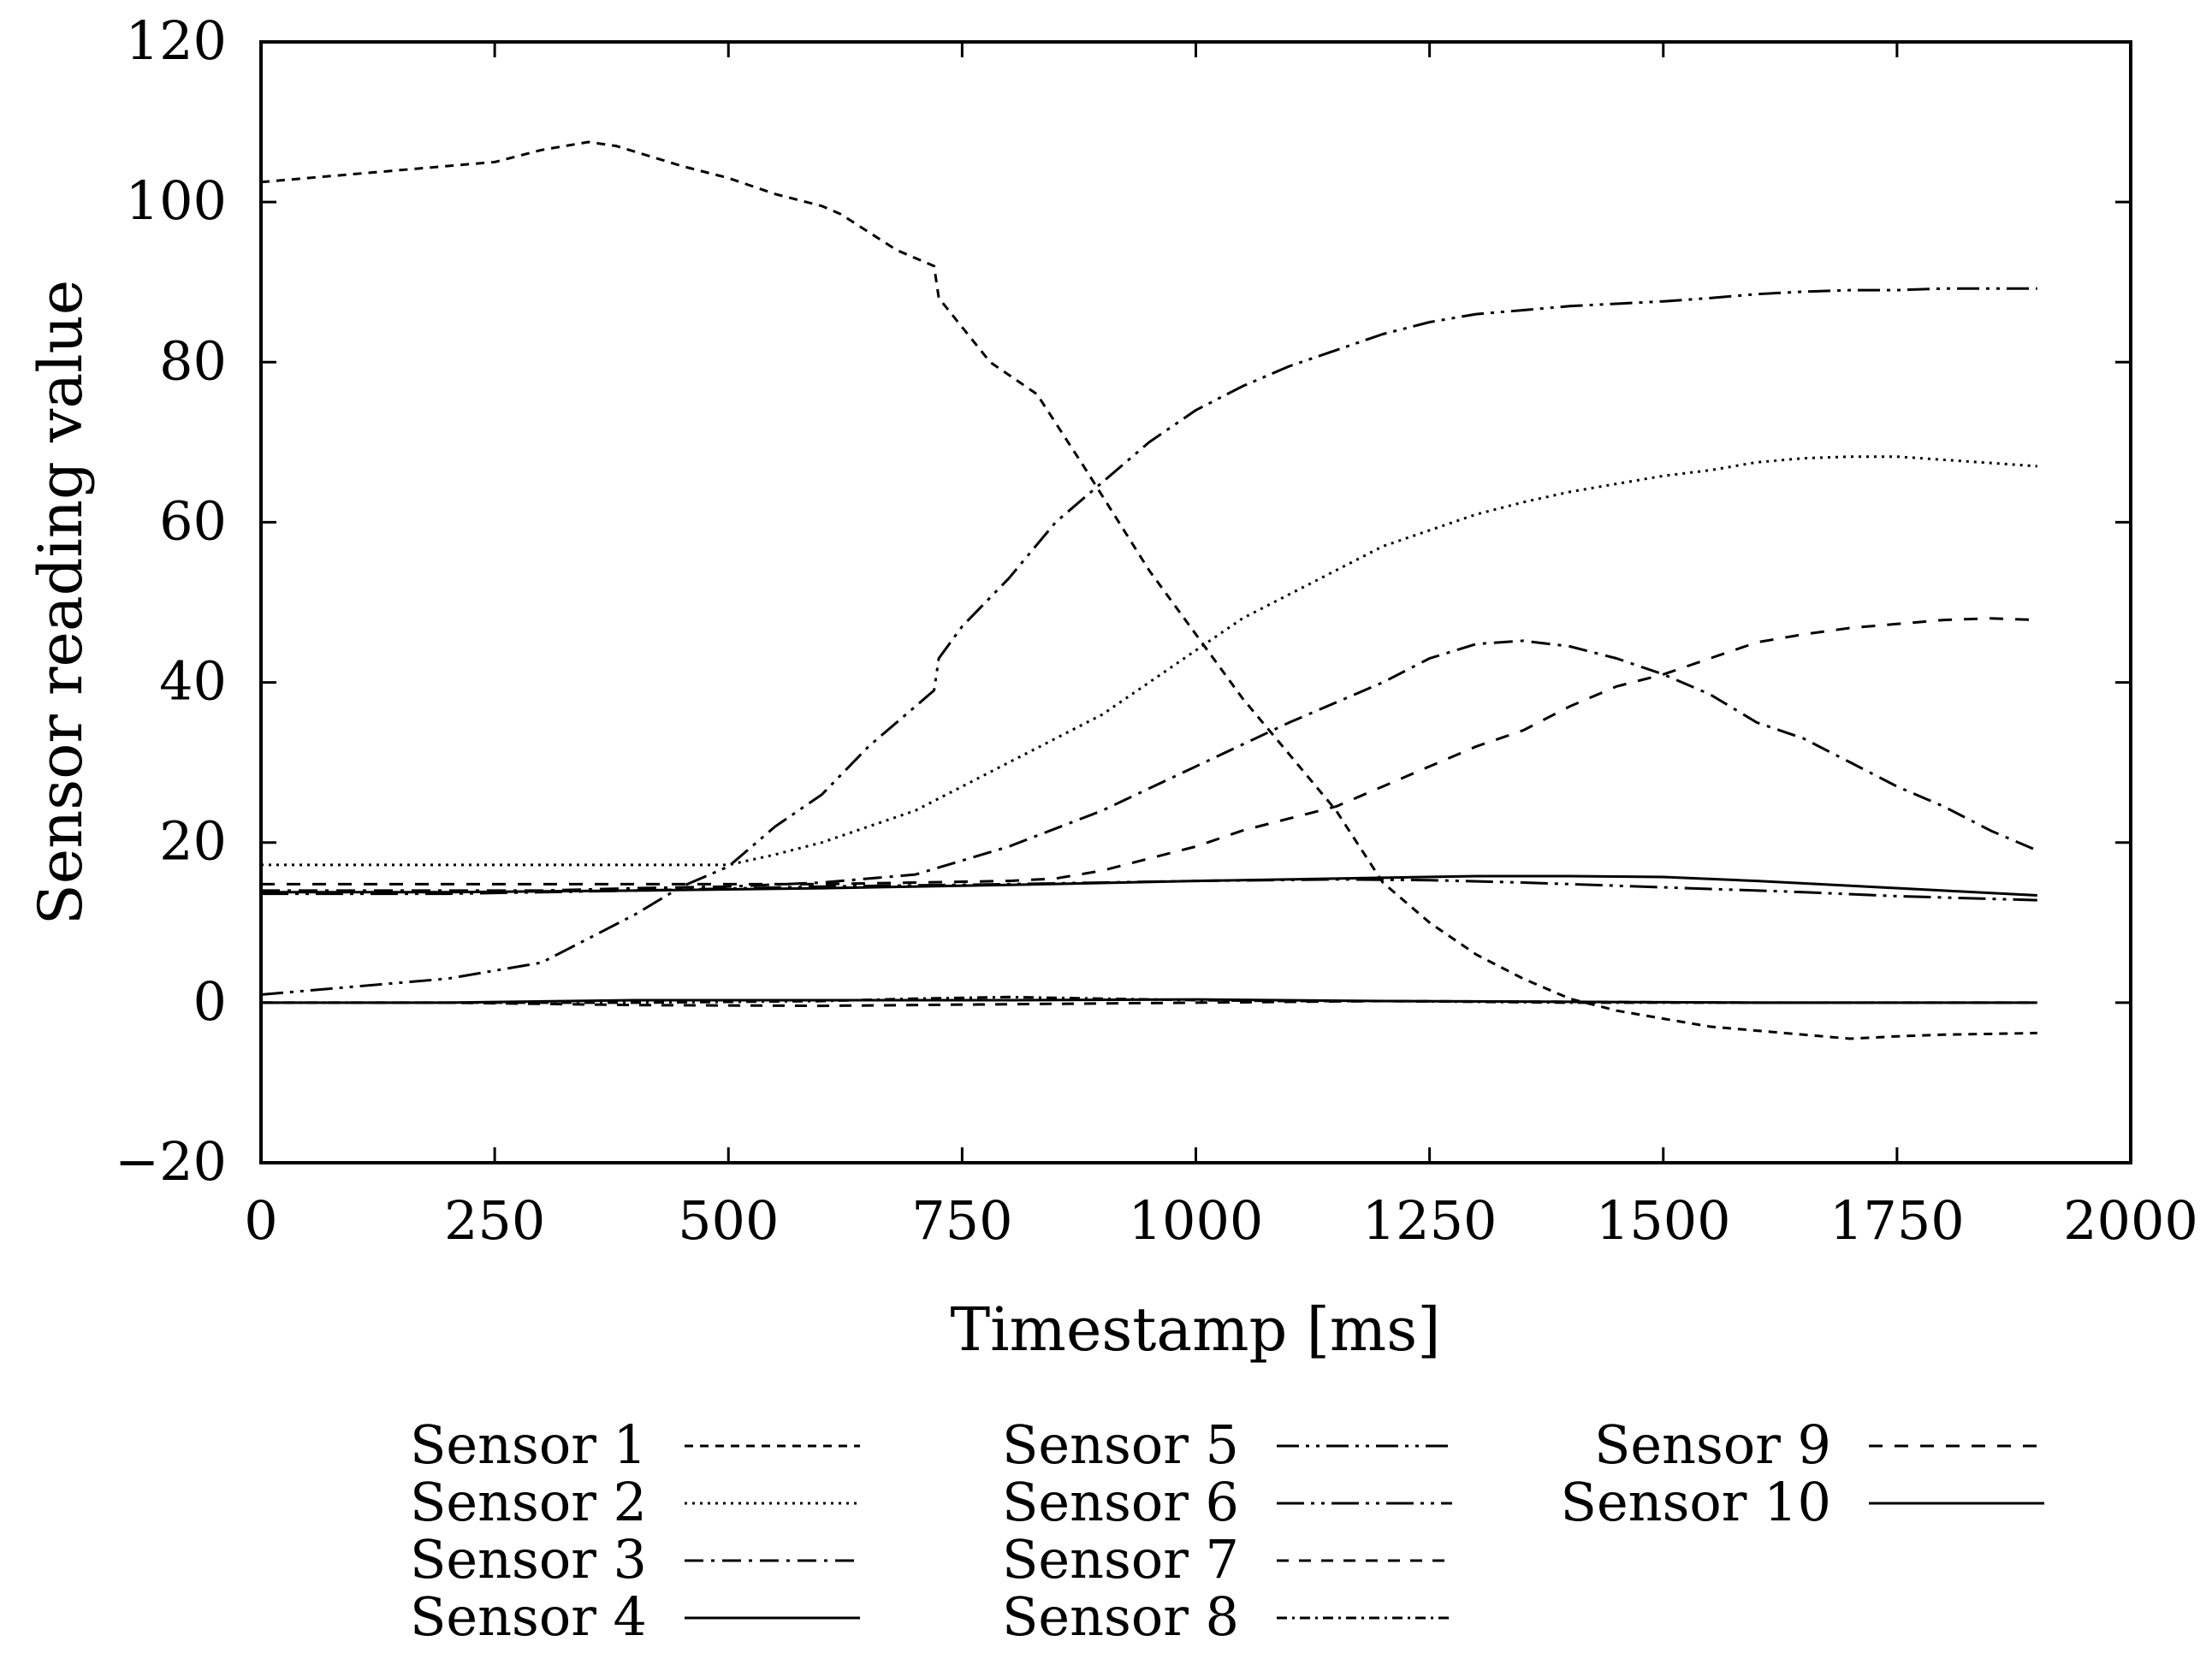  I want to click on legend-label-sensor-4: Sensor 4, so click(528, 1616).